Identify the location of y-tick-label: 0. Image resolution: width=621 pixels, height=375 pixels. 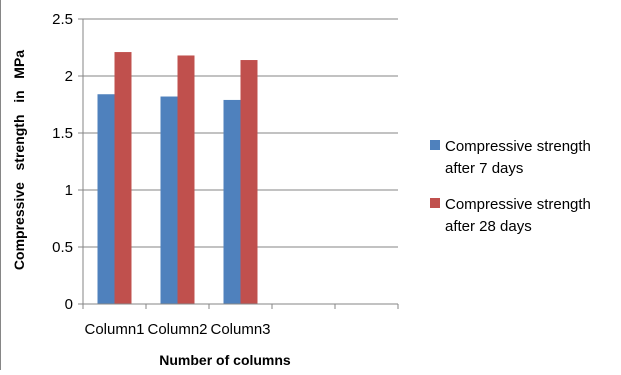
(69, 304).